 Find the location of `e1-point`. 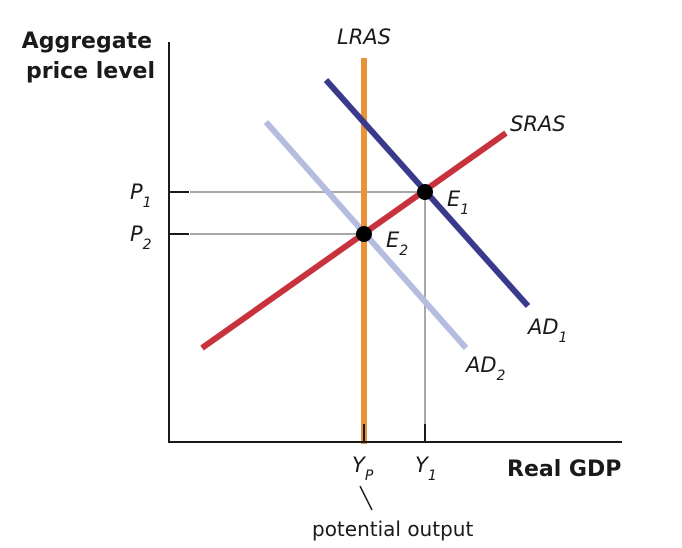

e1-point is located at coordinates (425, 192).